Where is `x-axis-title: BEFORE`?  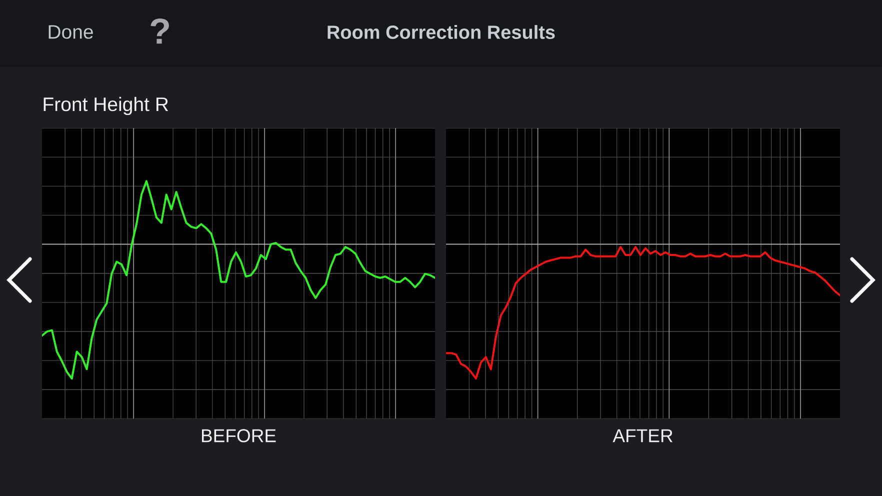
x-axis-title: BEFORE is located at coordinates (239, 435).